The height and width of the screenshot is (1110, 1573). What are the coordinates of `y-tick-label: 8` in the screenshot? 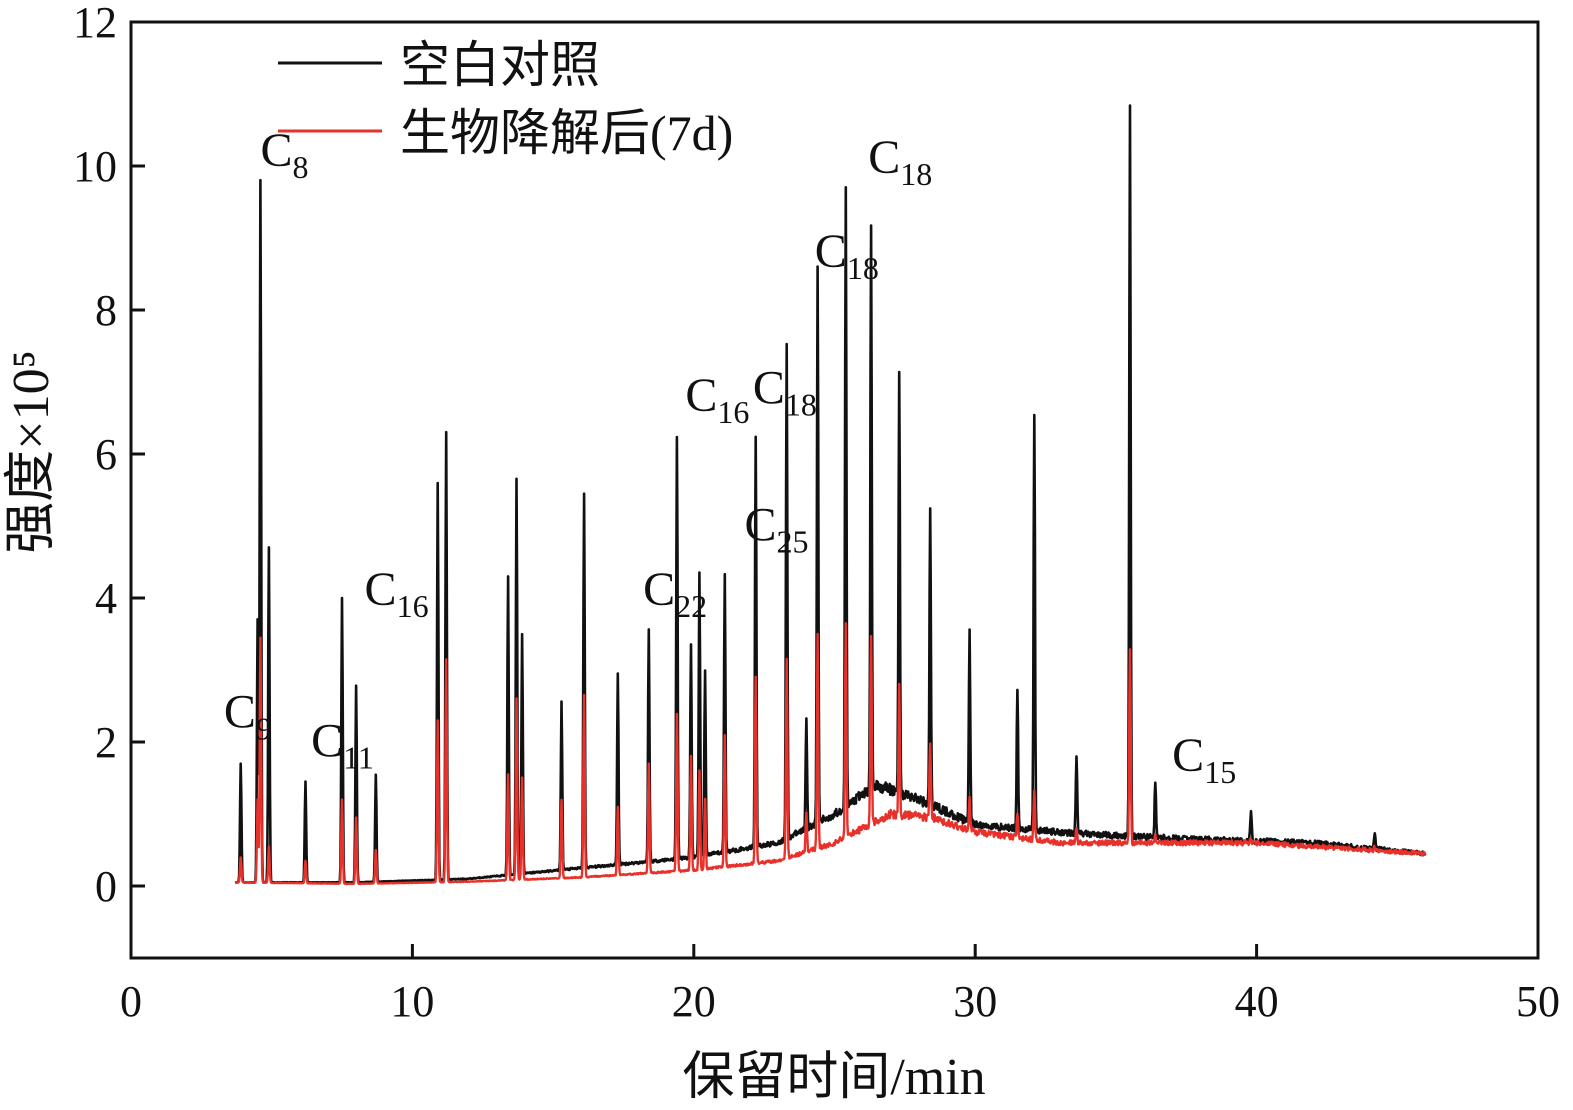 It's located at (106, 310).